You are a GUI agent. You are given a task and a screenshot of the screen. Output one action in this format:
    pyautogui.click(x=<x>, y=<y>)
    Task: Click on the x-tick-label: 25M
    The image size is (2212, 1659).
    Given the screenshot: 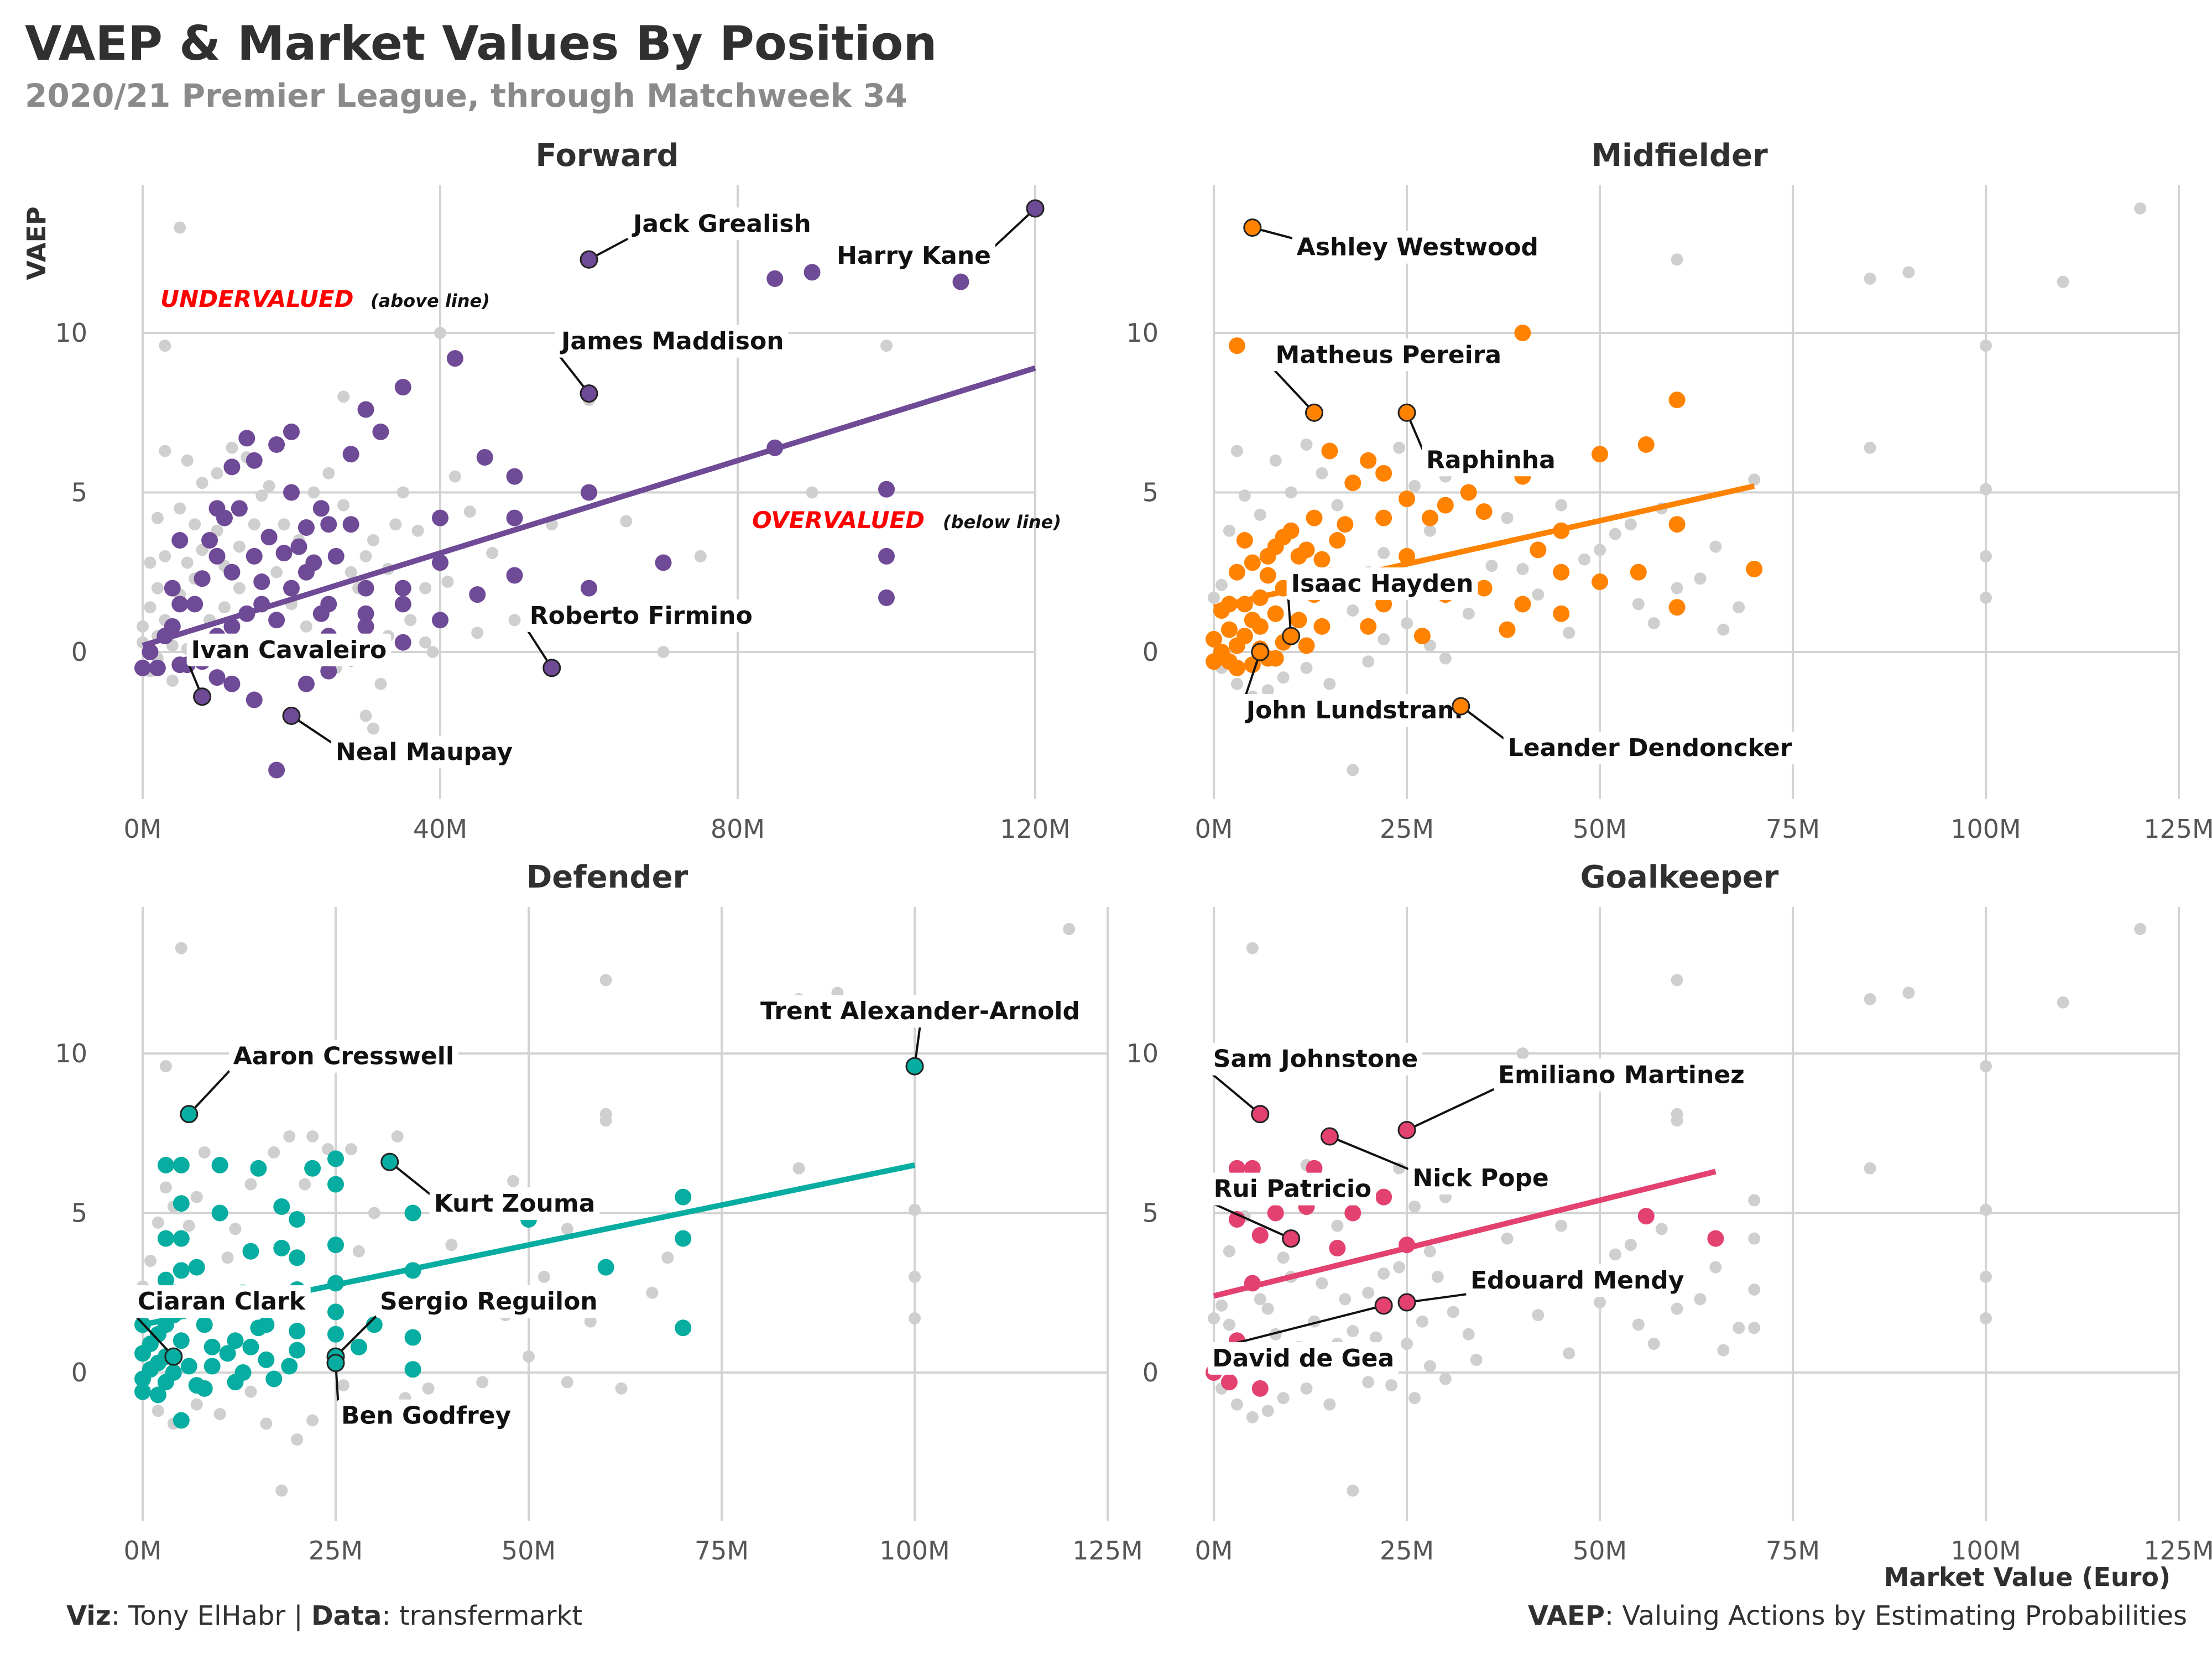 What is the action you would take?
    pyautogui.click(x=336, y=1551)
    